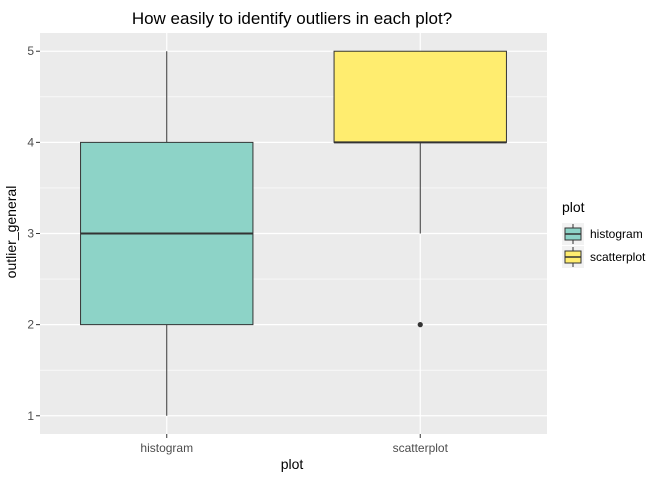 The width and height of the screenshot is (672, 480). I want to click on x-axis-title: plot, so click(292, 464).